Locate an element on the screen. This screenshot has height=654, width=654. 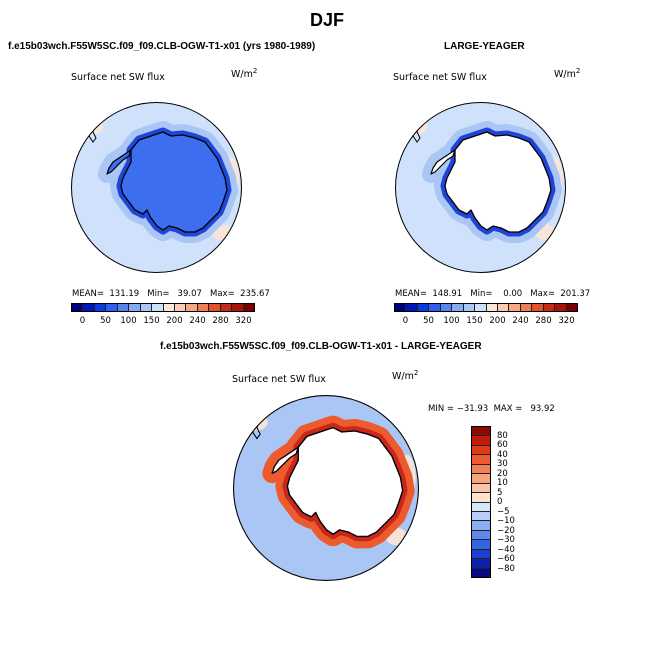
difference-map is located at coordinates (326, 488).